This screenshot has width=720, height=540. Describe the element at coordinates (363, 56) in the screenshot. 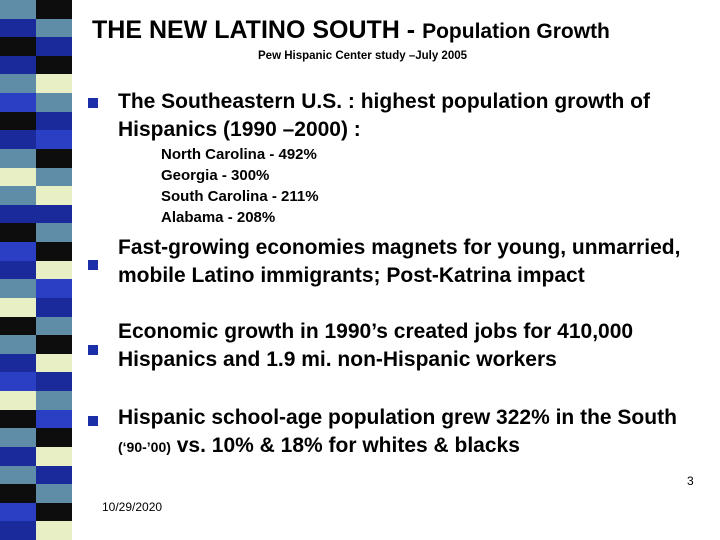

I see `slide-subtitle: Pew Hispanic Center study –July 2005` at that location.